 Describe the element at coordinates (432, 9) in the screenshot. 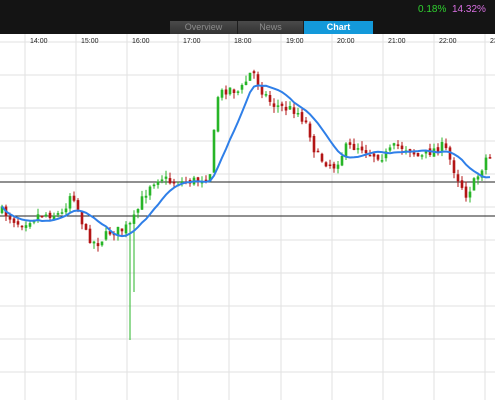

I see `change-percent-1: 0.18%` at that location.